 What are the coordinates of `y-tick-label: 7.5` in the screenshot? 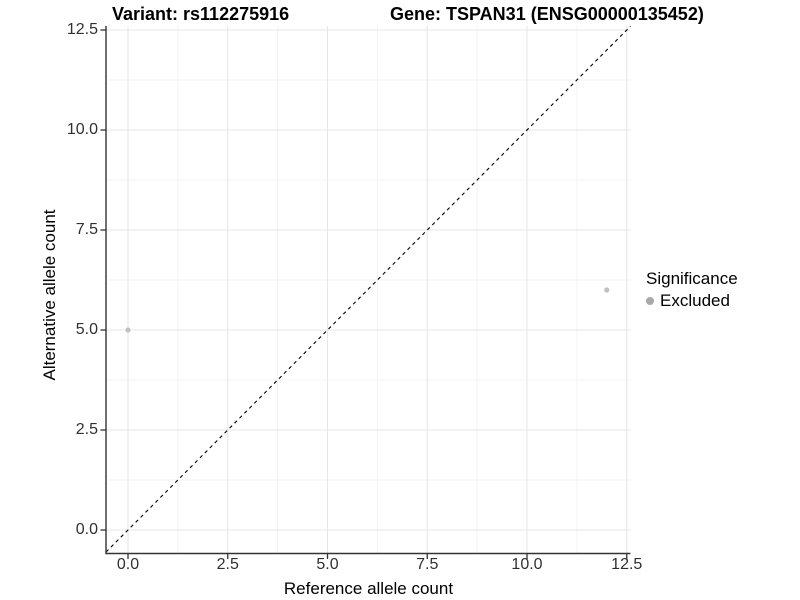 It's located at (86, 229).